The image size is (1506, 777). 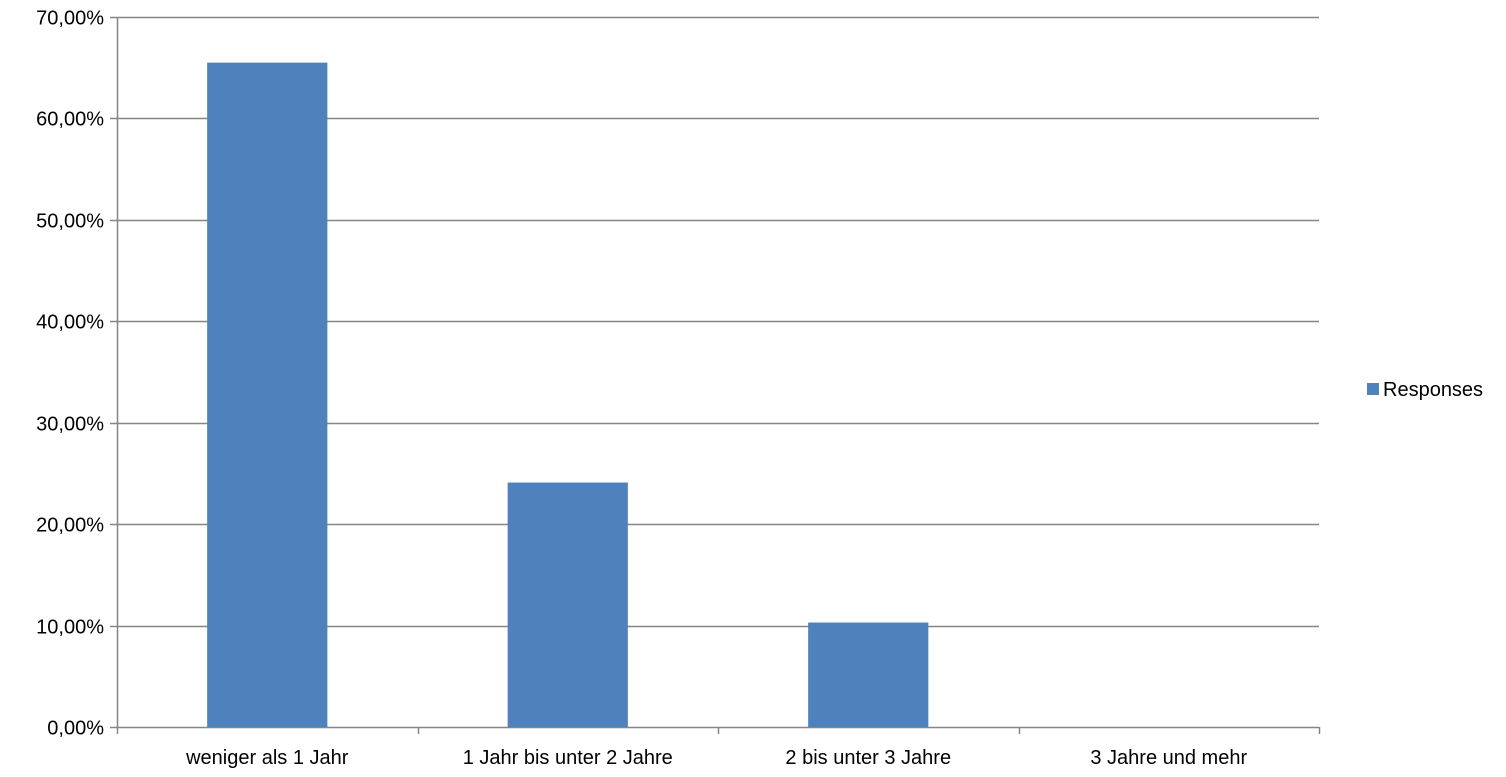 I want to click on legend: Responses, so click(x=1425, y=390).